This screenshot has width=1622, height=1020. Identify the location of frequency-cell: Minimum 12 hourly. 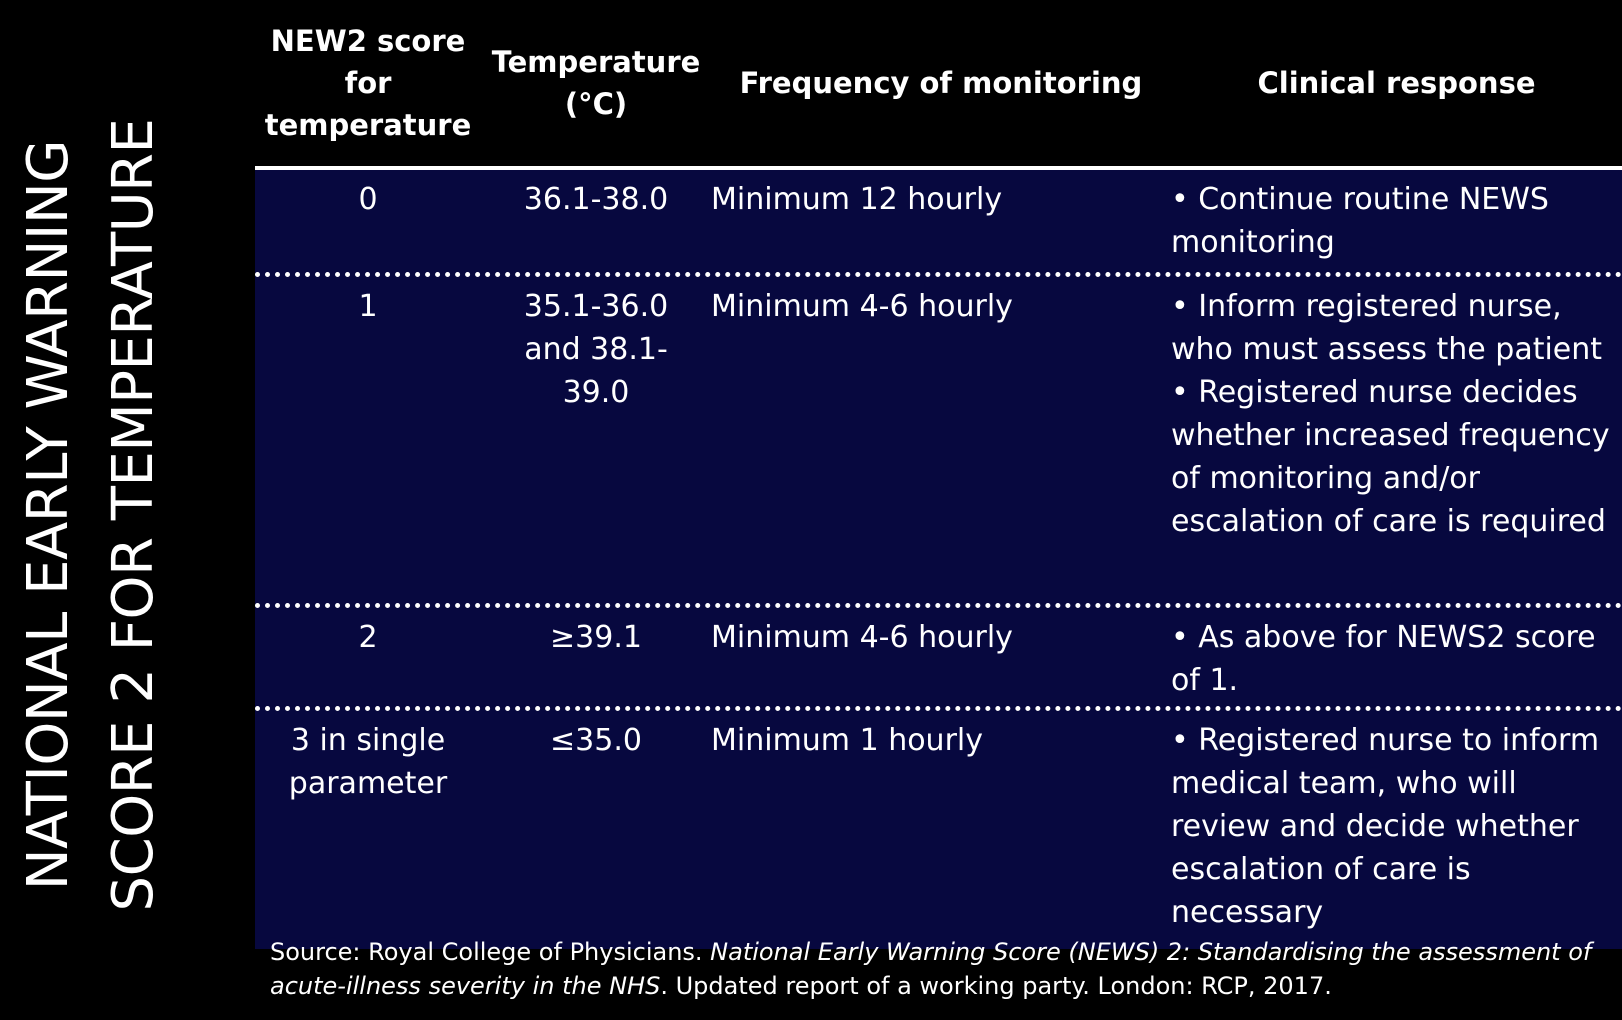
(857, 199).